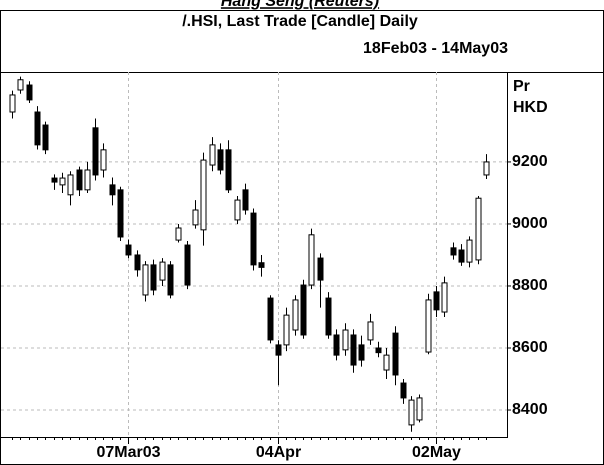 The image size is (604, 465). Describe the element at coordinates (300, 21) in the screenshot. I see `chart-subtitle: /.HSI, Last Trade [Candle] Daily` at that location.